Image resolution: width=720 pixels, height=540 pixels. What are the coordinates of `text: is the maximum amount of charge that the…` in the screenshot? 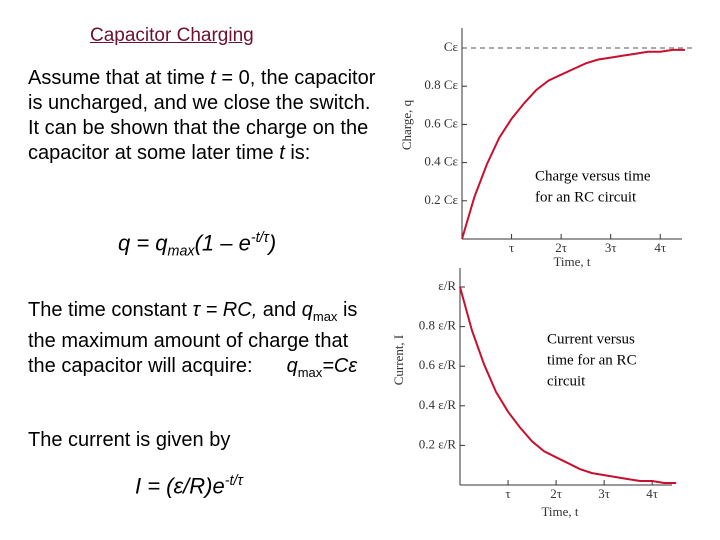 It's located at (193, 338).